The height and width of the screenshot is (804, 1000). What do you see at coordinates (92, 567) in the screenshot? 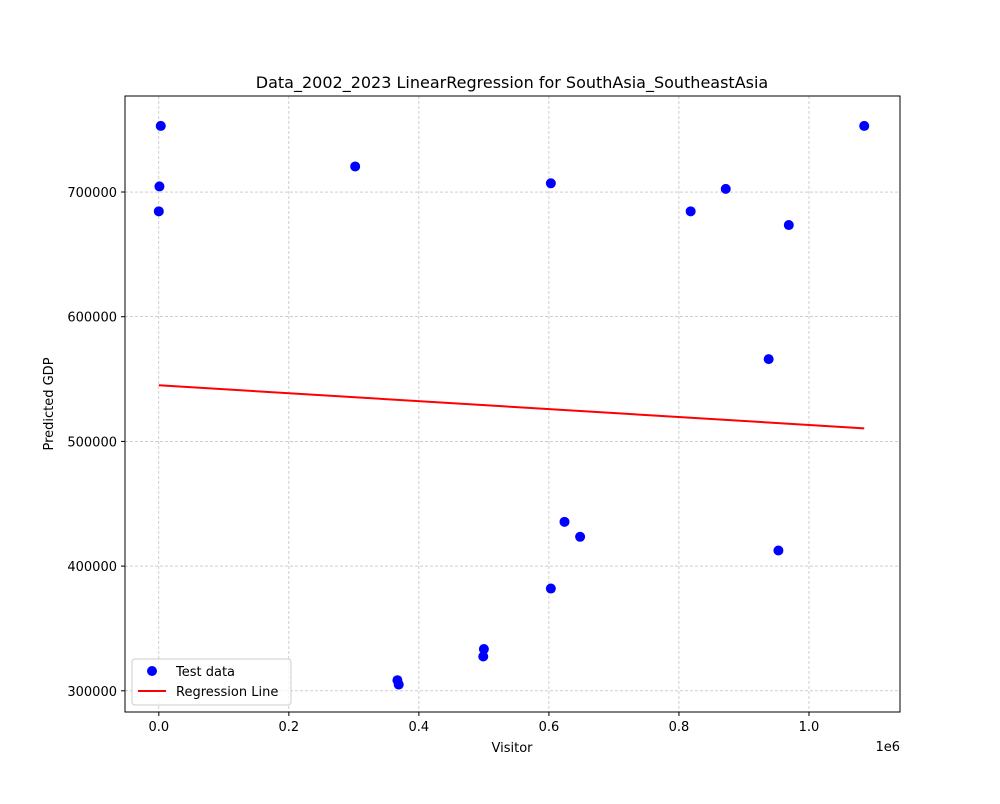
I see `y-tick-label: 400000` at bounding box center [92, 567].